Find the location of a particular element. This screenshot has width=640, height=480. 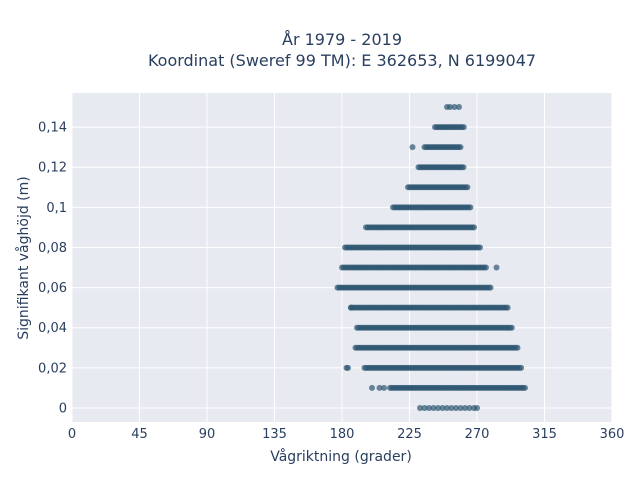

y-tick-label: 0,04 is located at coordinates (52, 328).